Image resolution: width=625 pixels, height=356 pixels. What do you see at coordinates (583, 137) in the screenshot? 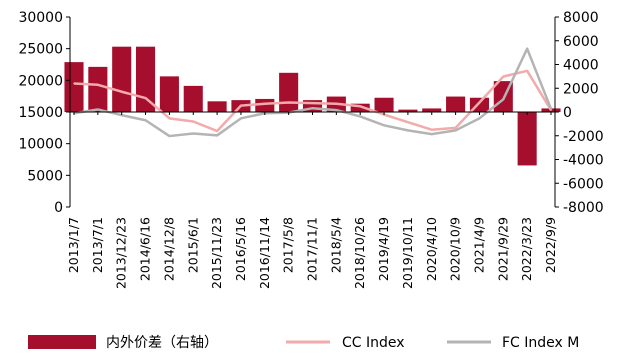
I see `y-right-tick-label: -2000` at bounding box center [583, 137].